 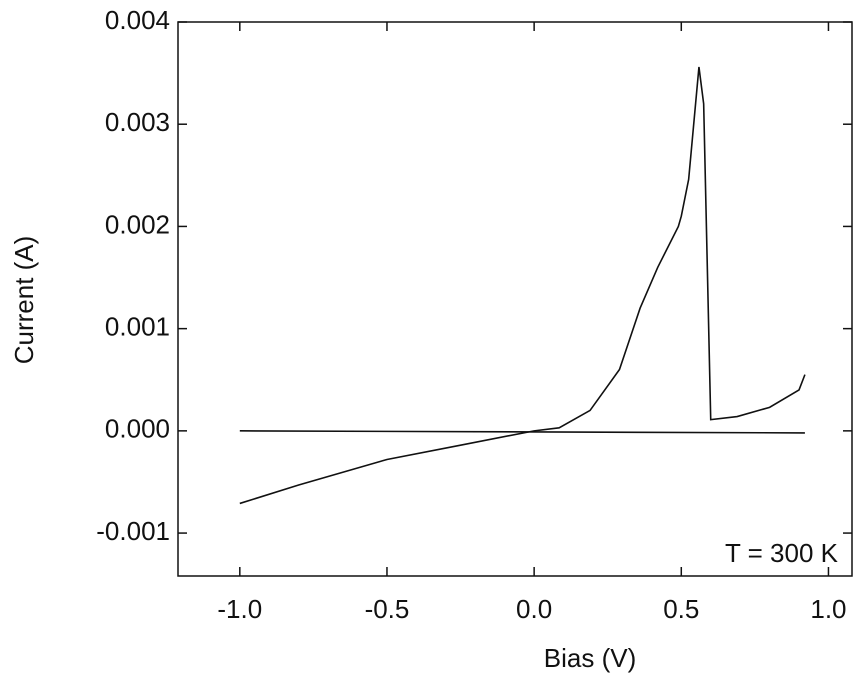 I want to click on x-axis-label: Bias (V), so click(x=590, y=658).